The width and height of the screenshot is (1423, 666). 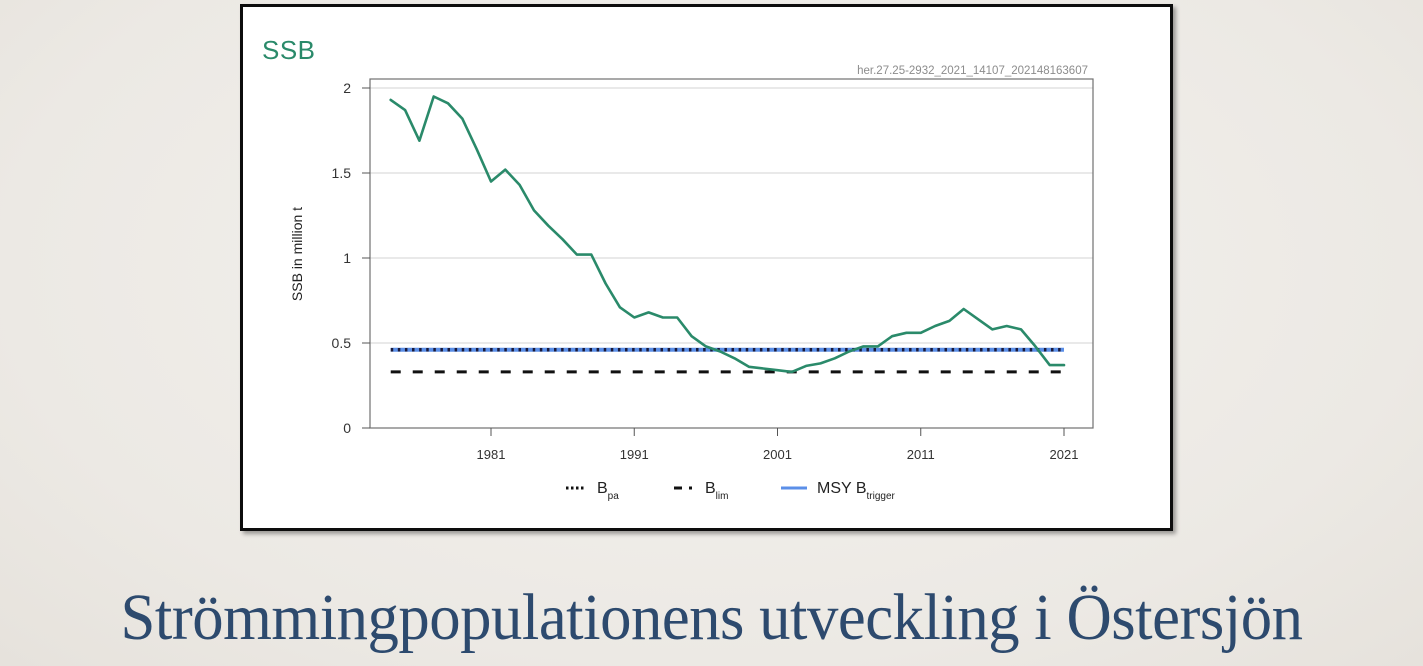 I want to click on y-tick-label: 1.5, so click(x=342, y=173).